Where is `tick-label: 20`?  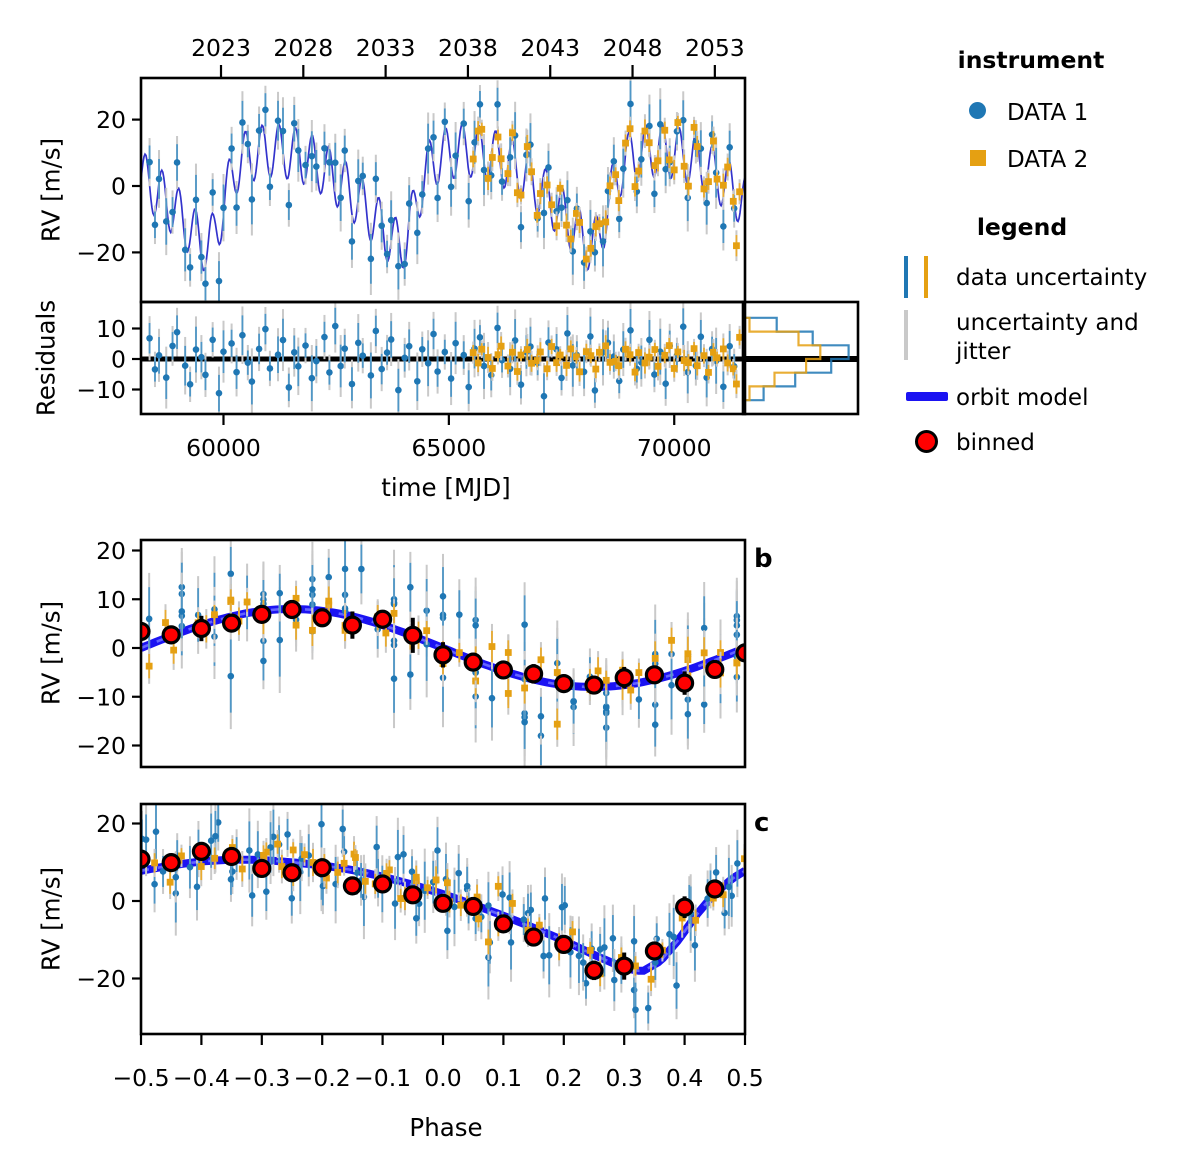 tick-label: 20 is located at coordinates (111, 120).